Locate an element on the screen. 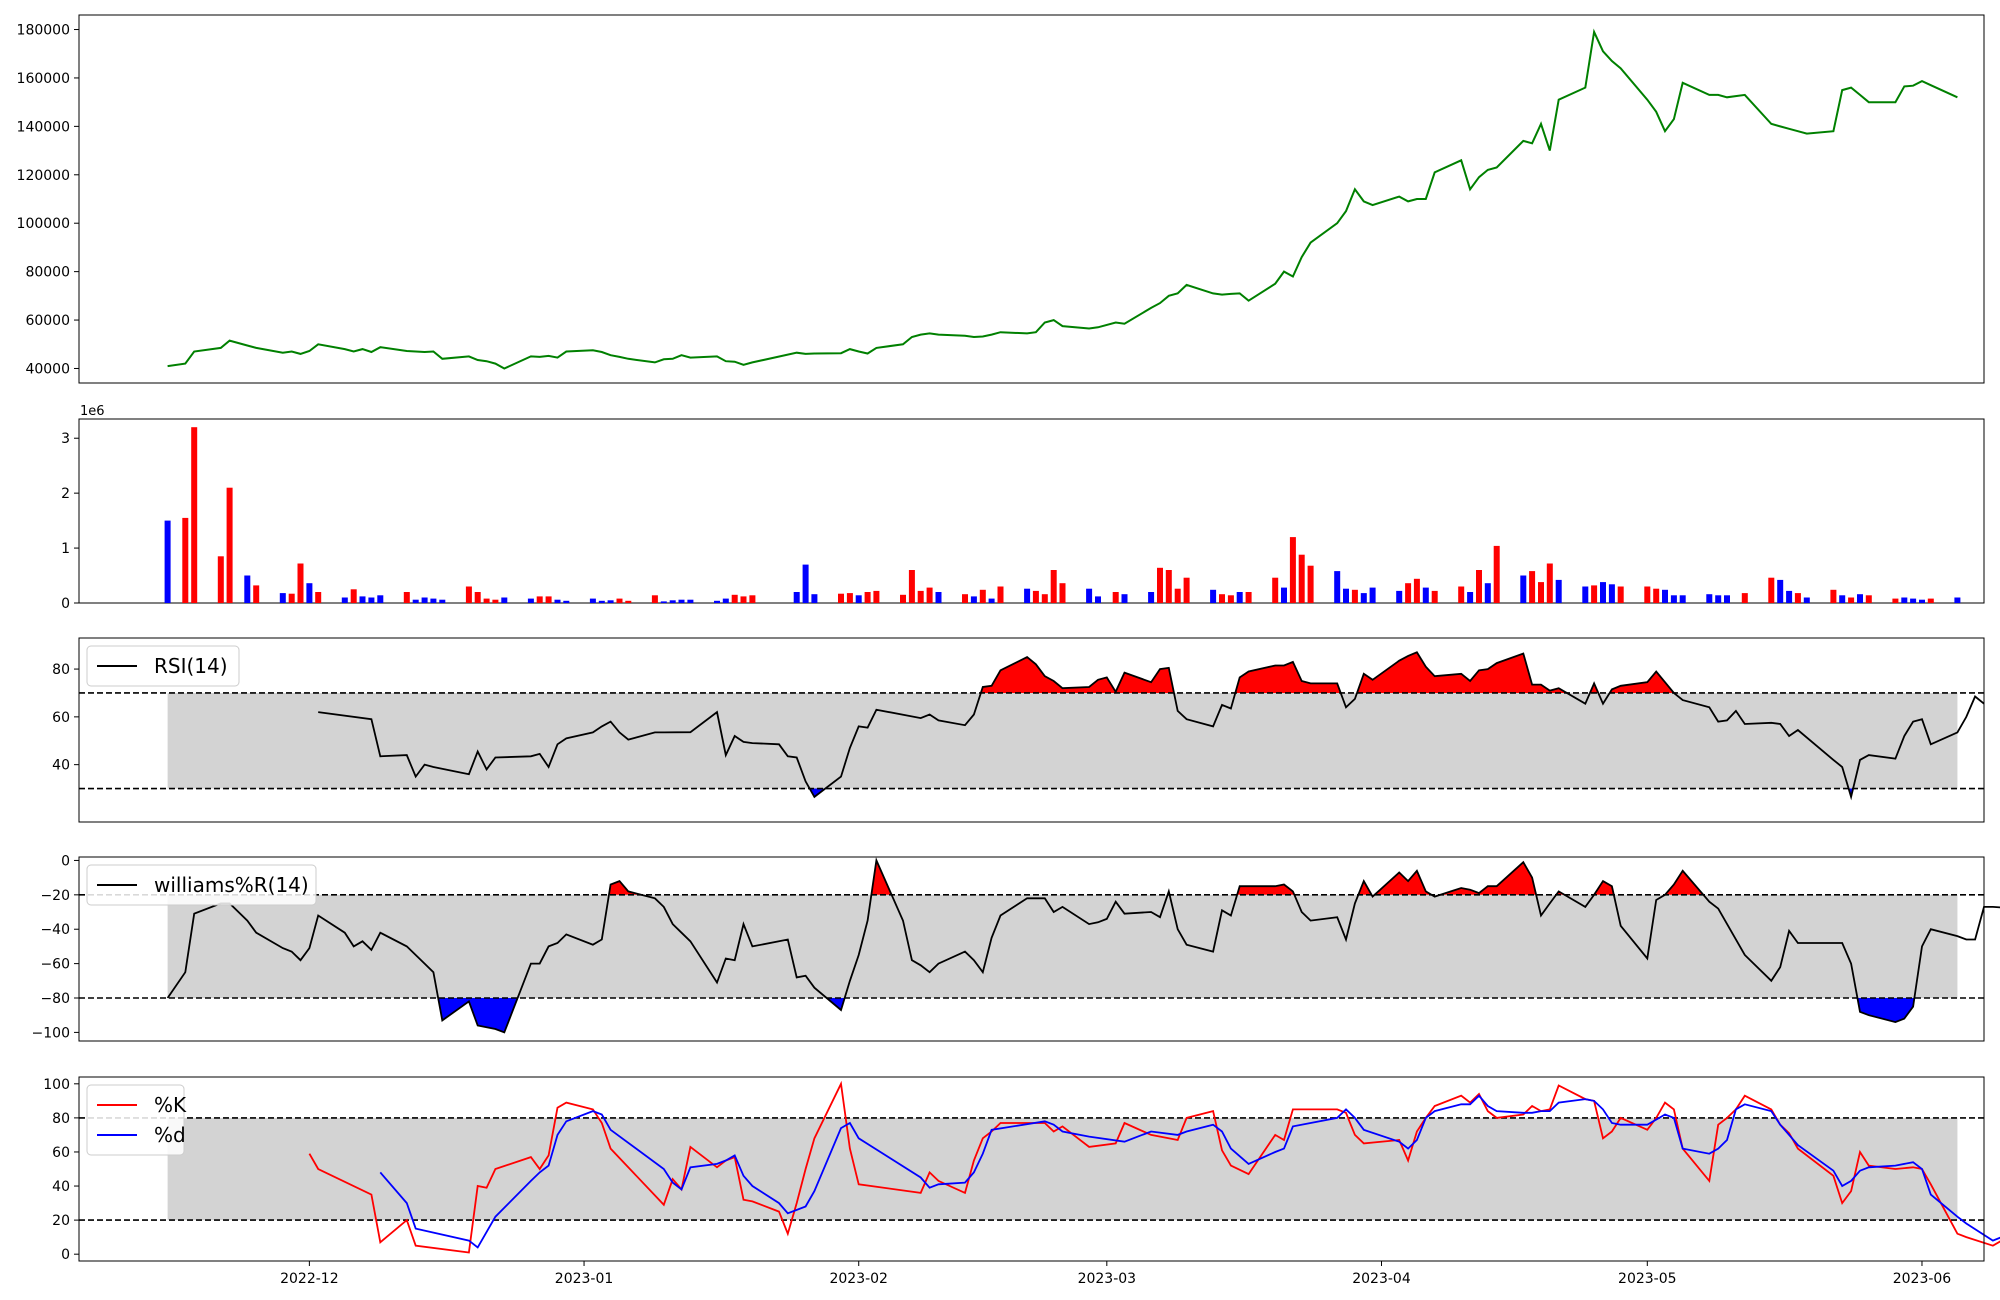  y-tick-label: 60000 is located at coordinates (47, 321).